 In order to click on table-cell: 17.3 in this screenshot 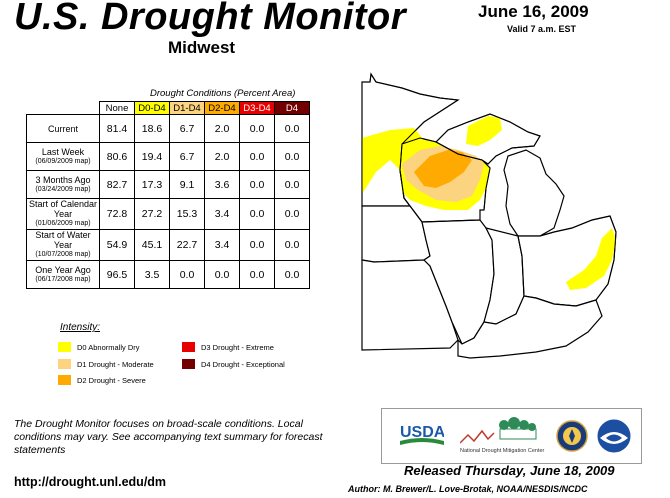, I will do `click(152, 184)`.